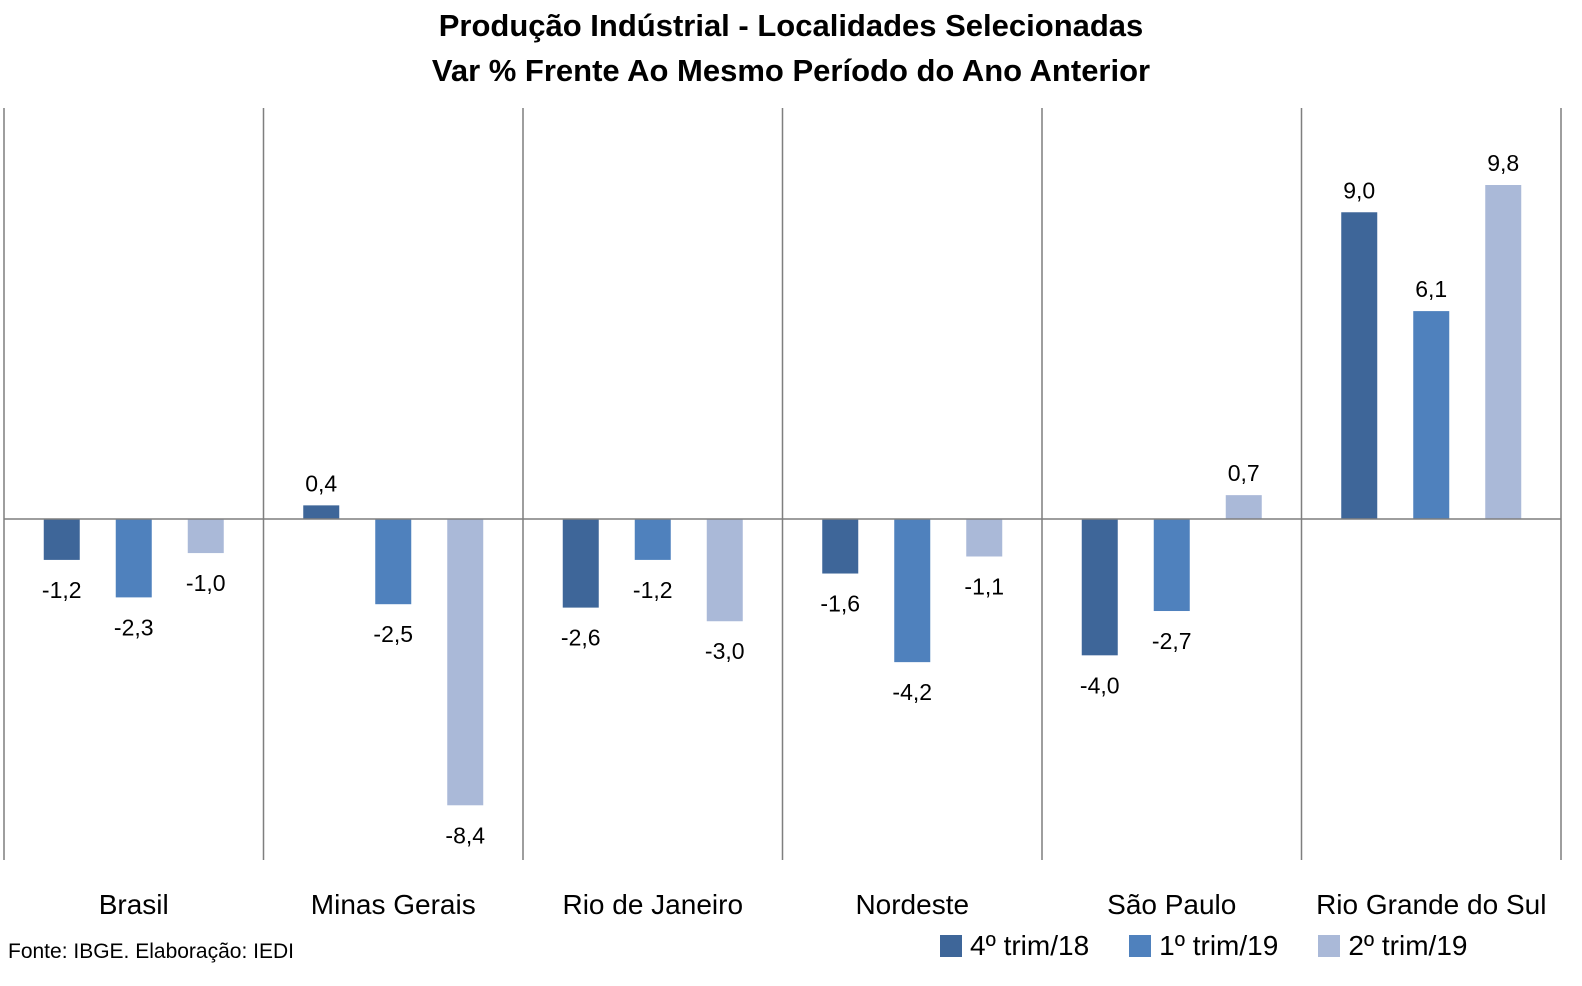 The image size is (1582, 986). What do you see at coordinates (321, 483) in the screenshot?
I see `data-label: 0,4` at bounding box center [321, 483].